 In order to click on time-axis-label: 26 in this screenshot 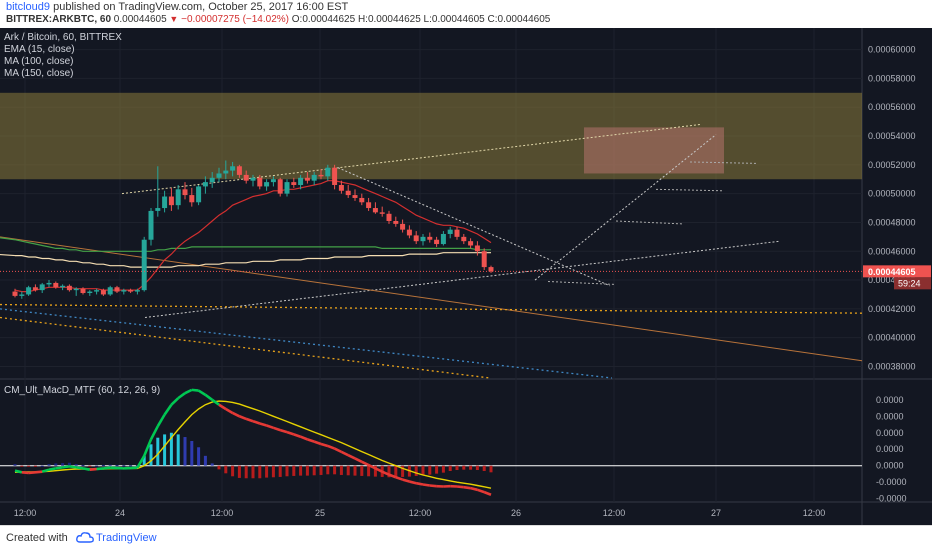, I will do `click(516, 513)`.